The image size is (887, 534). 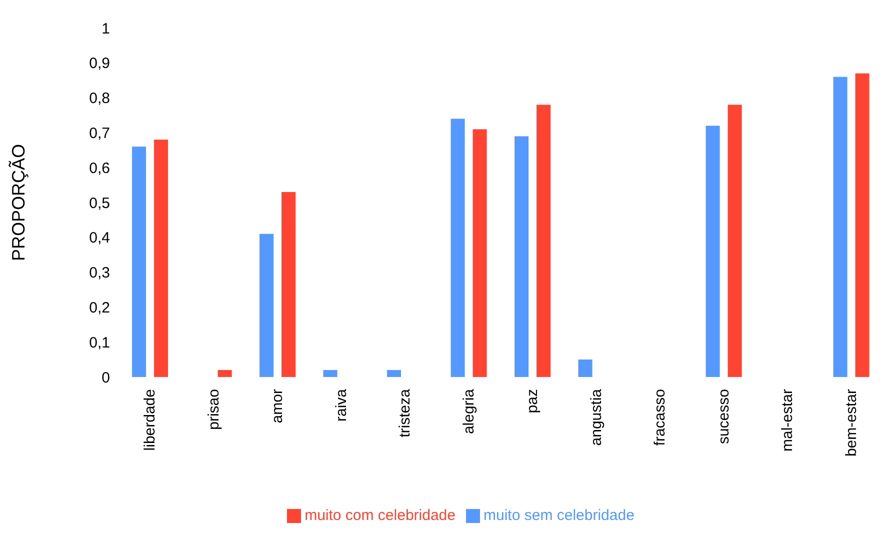 What do you see at coordinates (213, 409) in the screenshot?
I see `x-tick-label: prisao` at bounding box center [213, 409].